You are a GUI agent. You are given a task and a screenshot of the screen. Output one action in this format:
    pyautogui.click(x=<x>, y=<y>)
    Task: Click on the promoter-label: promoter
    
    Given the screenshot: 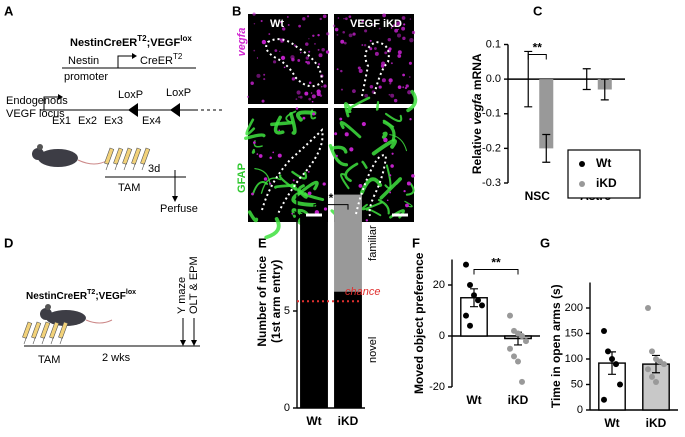 What is the action you would take?
    pyautogui.click(x=86, y=77)
    